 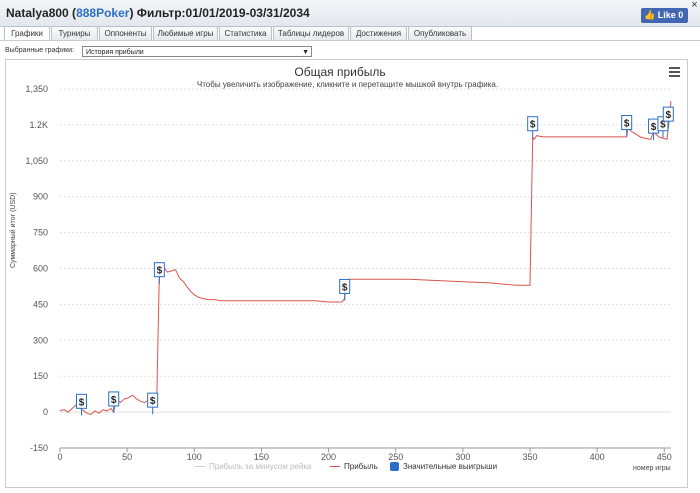 What do you see at coordinates (245, 33) in the screenshot?
I see `tab-statistics: Статистика` at bounding box center [245, 33].